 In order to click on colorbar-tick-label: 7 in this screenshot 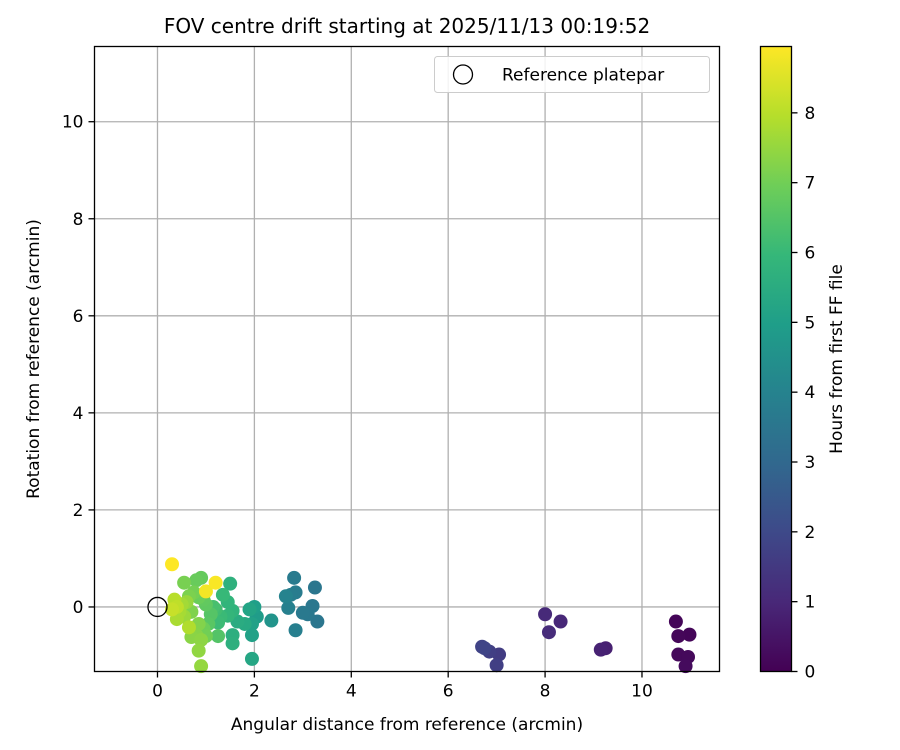, I will do `click(810, 184)`.